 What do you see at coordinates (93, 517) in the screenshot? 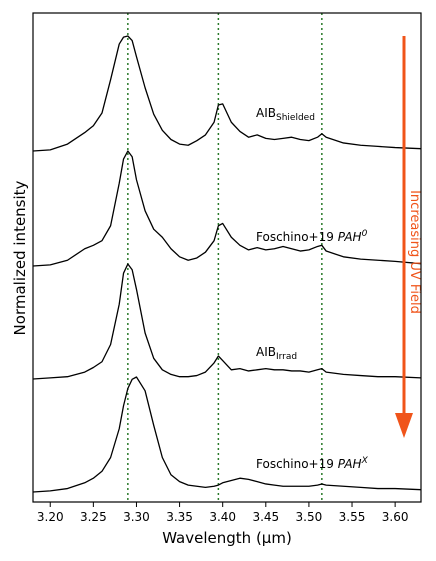
I see `x-tick-label-1: 3.25` at bounding box center [93, 517].